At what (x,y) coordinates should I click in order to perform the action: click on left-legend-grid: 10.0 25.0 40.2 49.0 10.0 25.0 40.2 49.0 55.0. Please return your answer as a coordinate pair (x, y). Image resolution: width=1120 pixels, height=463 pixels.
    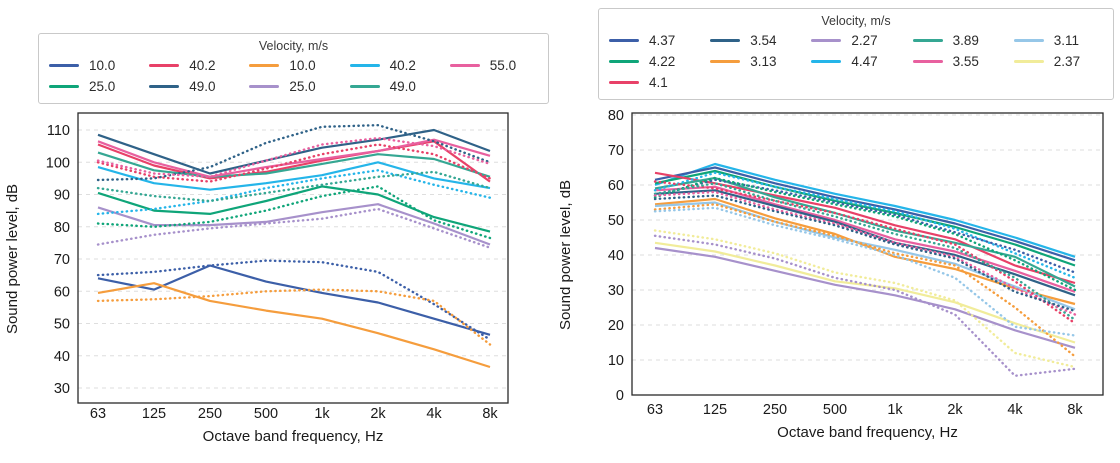
    Looking at the image, I should click on (293, 76).